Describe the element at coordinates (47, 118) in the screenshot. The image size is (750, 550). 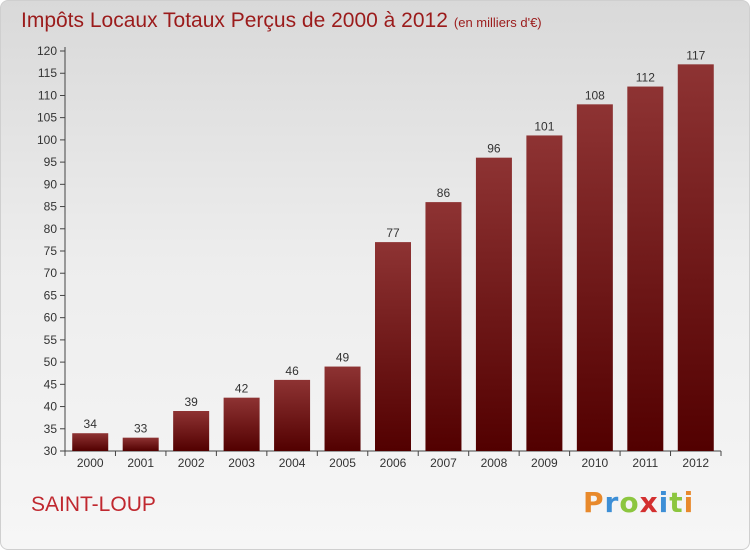
I see `y-tick-label: 105` at that location.